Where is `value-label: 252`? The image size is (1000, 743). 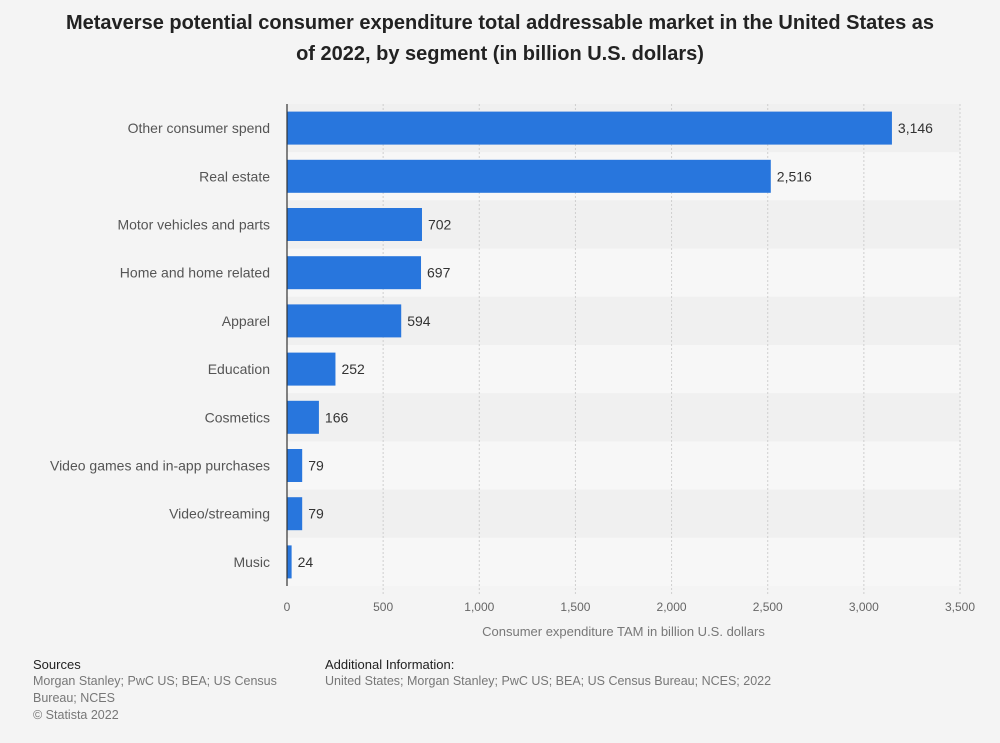
value-label: 252 is located at coordinates (353, 369).